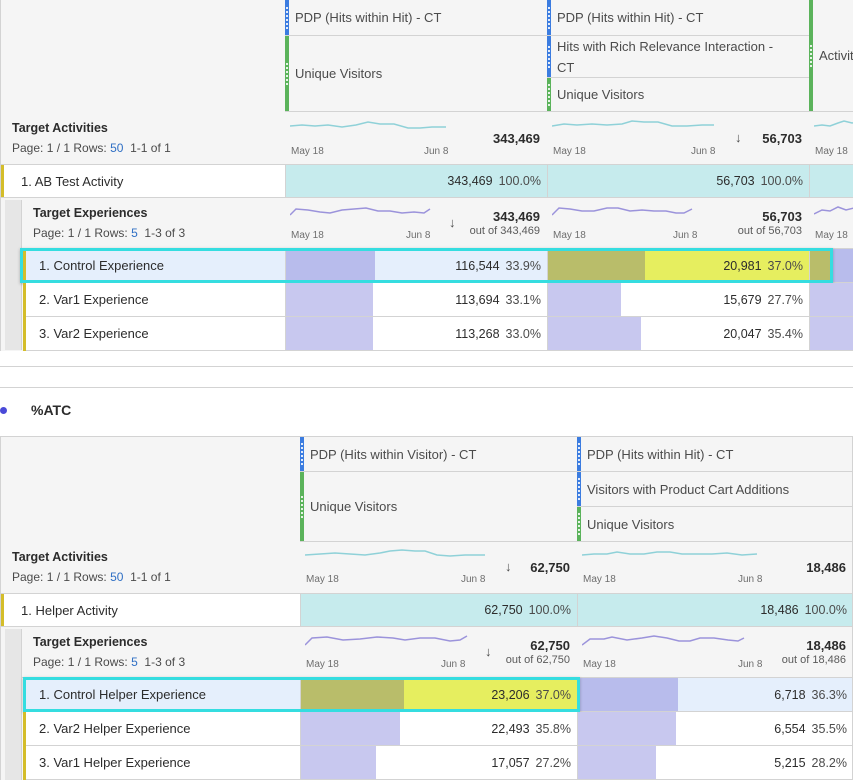 This screenshot has height=780, width=853. I want to click on segment-label: PDP (Hits within Hit) - CT, so click(368, 17).